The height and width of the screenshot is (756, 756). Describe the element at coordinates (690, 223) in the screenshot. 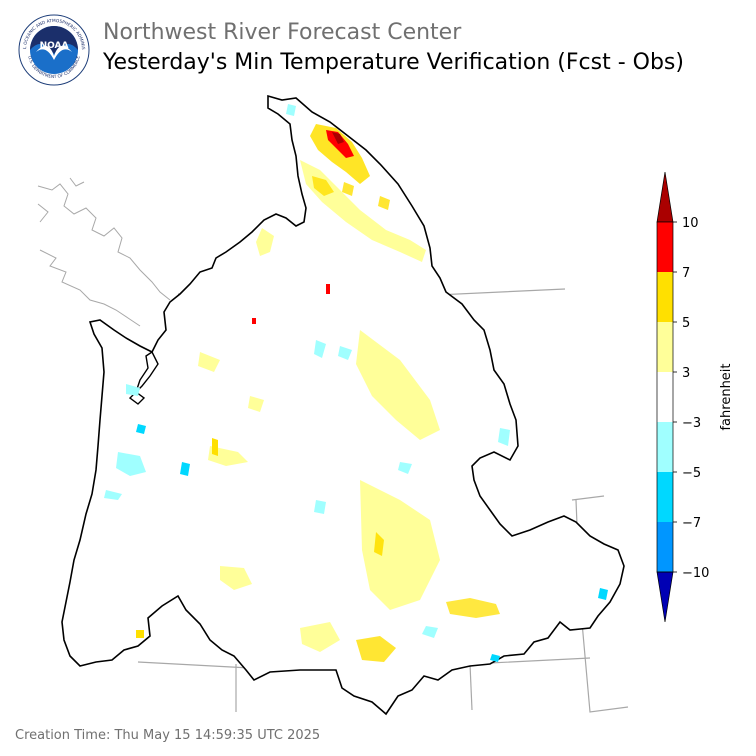

I see `colorbar-tick-label: 10` at that location.